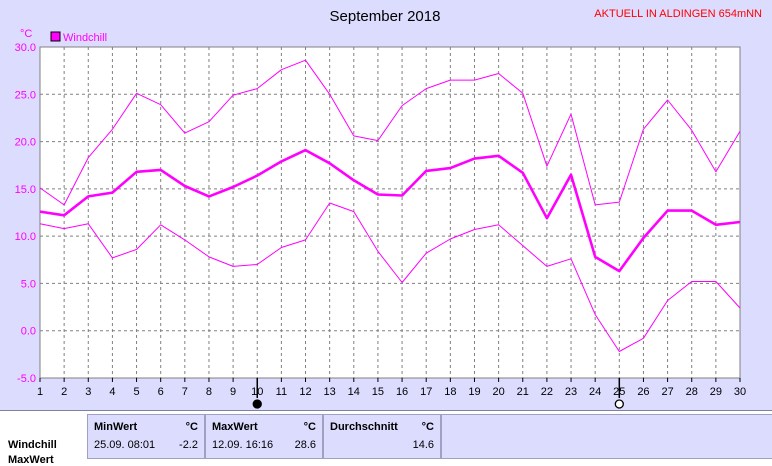 The height and width of the screenshot is (466, 772). What do you see at coordinates (427, 427) in the screenshot?
I see `avg-unit: °C` at bounding box center [427, 427].